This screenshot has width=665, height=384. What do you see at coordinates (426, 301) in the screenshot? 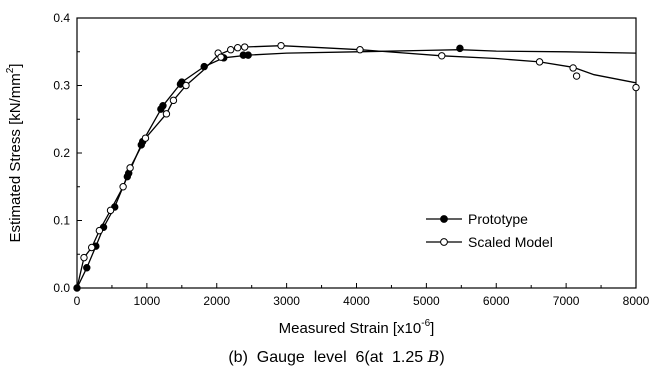
I see `x-tick-label: 5000` at bounding box center [426, 301].